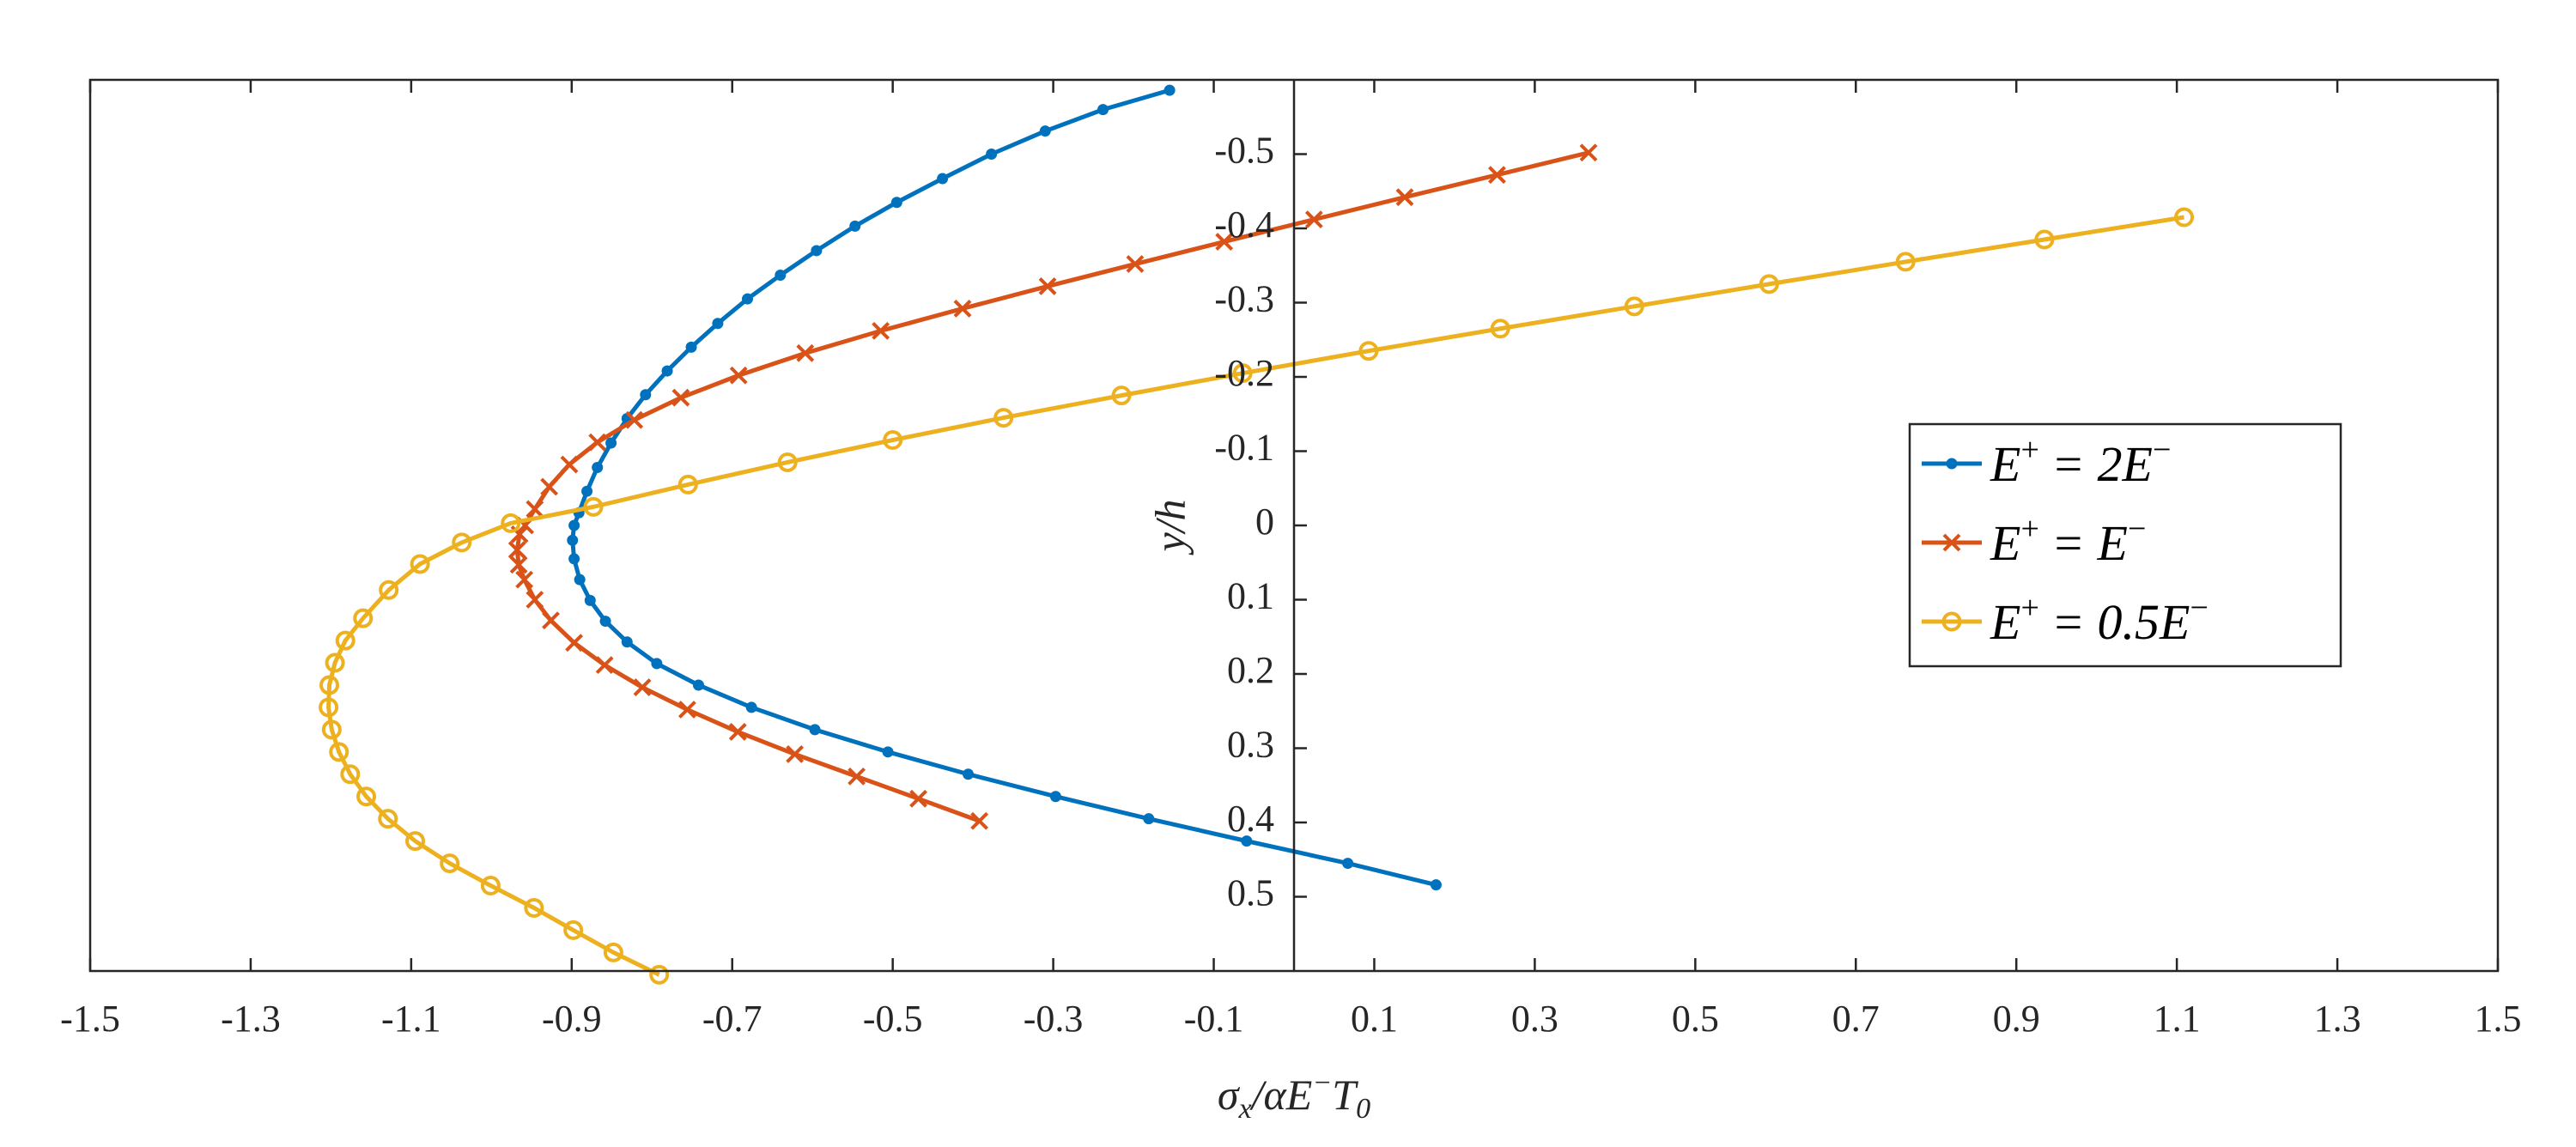 The width and height of the screenshot is (2576, 1147). Describe the element at coordinates (1535, 1019) in the screenshot. I see `x-tick-label: 0.3` at that location.